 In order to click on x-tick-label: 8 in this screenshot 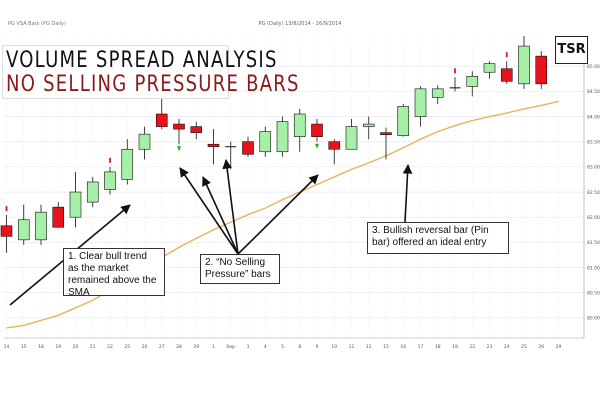, I will do `click(299, 347)`.